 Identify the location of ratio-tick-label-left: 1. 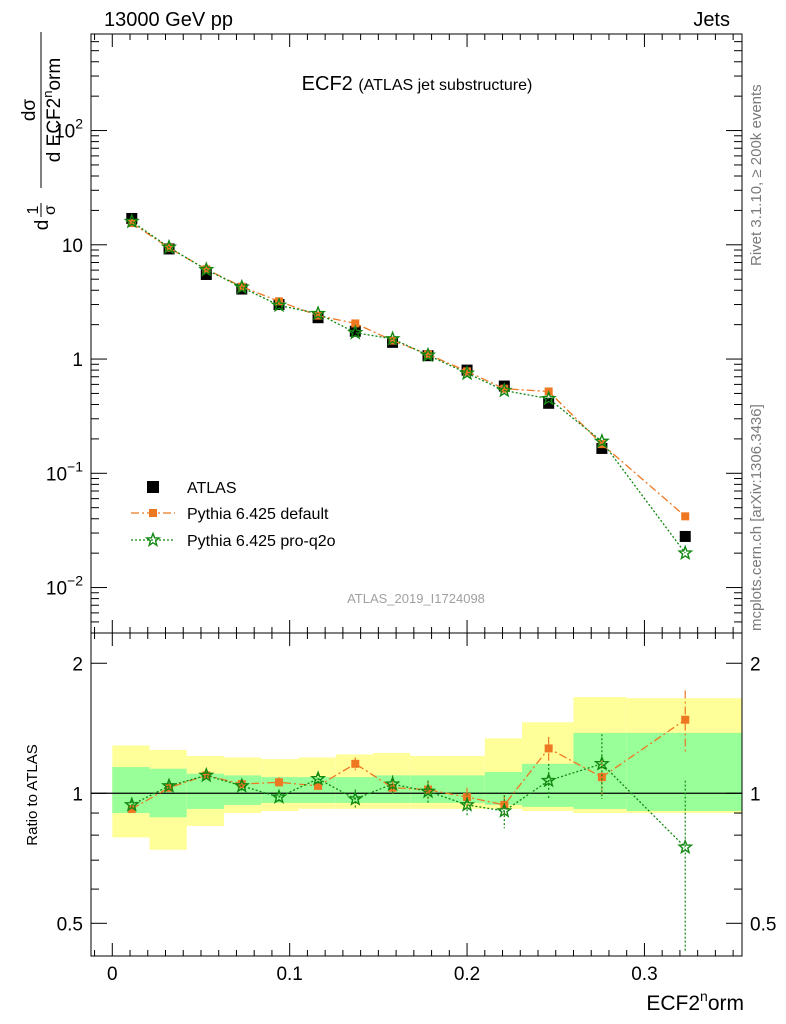
(77, 794).